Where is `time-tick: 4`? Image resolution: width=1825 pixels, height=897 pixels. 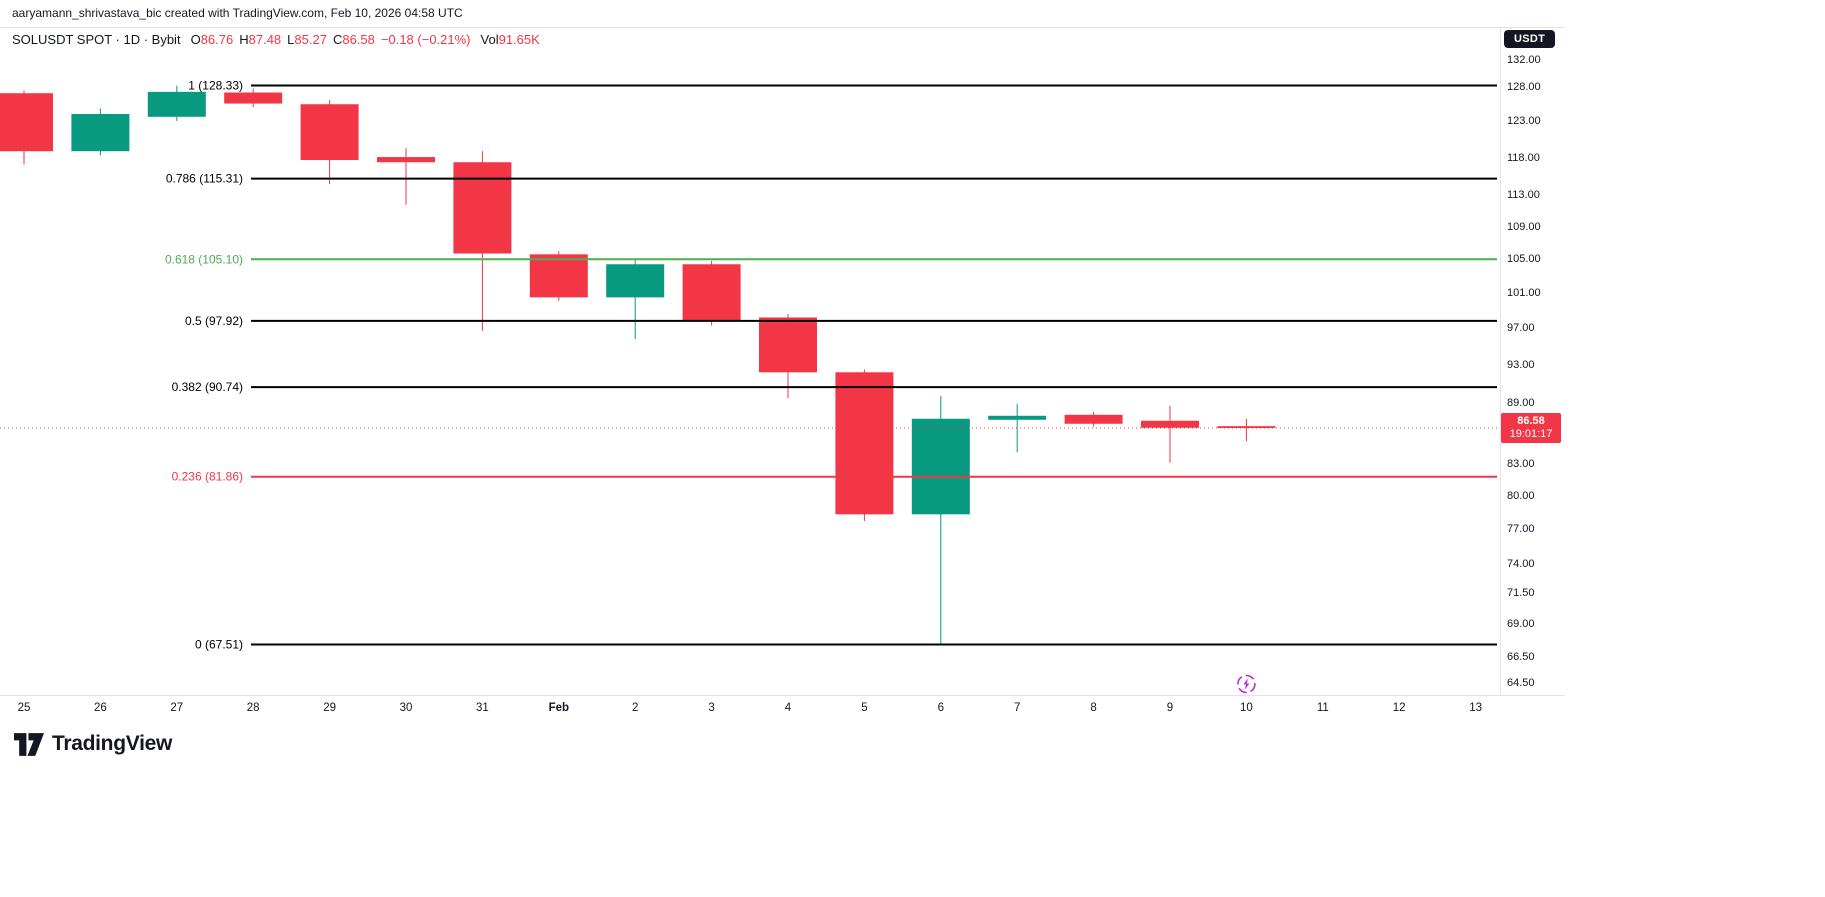
time-tick: 4 is located at coordinates (788, 708).